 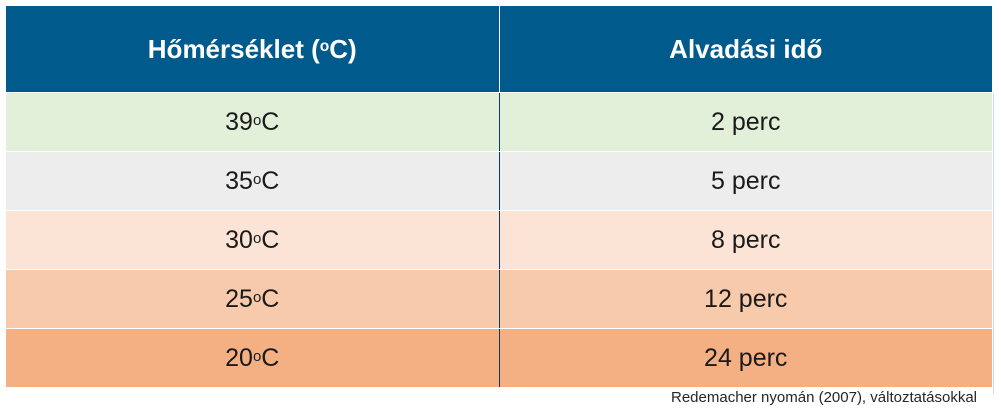 I want to click on time-cell: 12 perc, so click(x=746, y=298).